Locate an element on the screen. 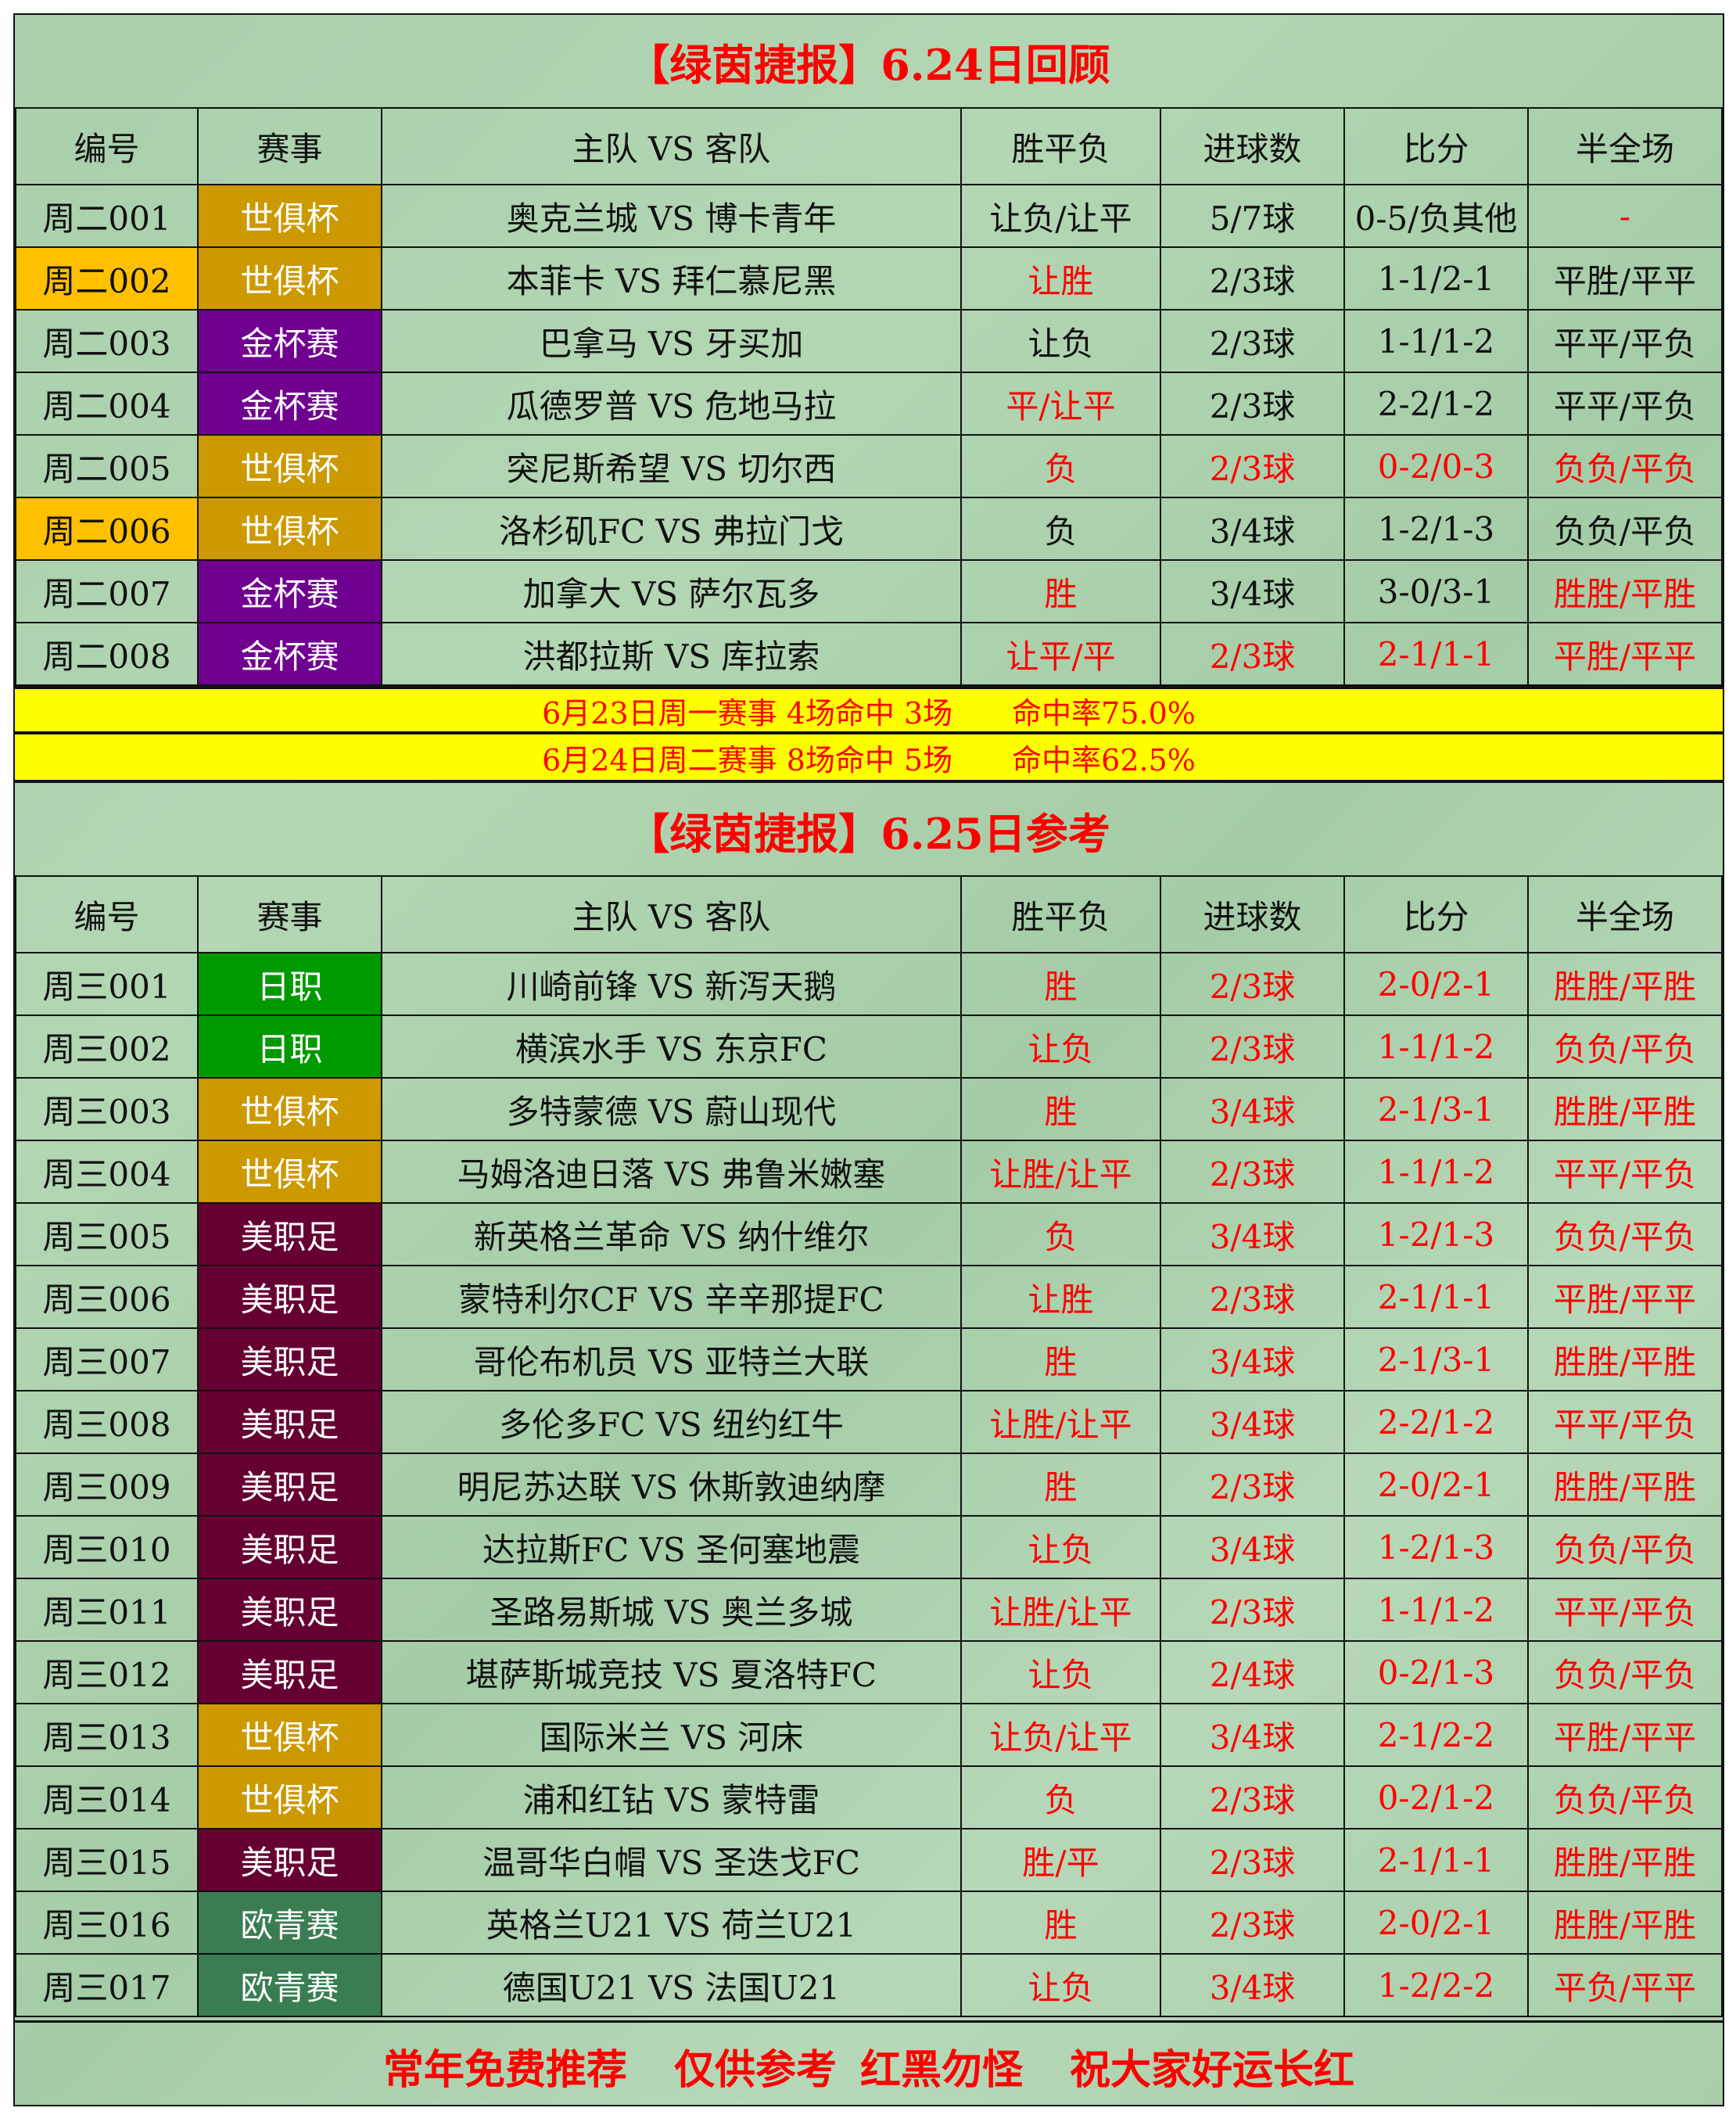 The image size is (1736, 2115). summary-row: 6月24日周二赛事 8场命中 5场 命中率62.5% is located at coordinates (869, 755).